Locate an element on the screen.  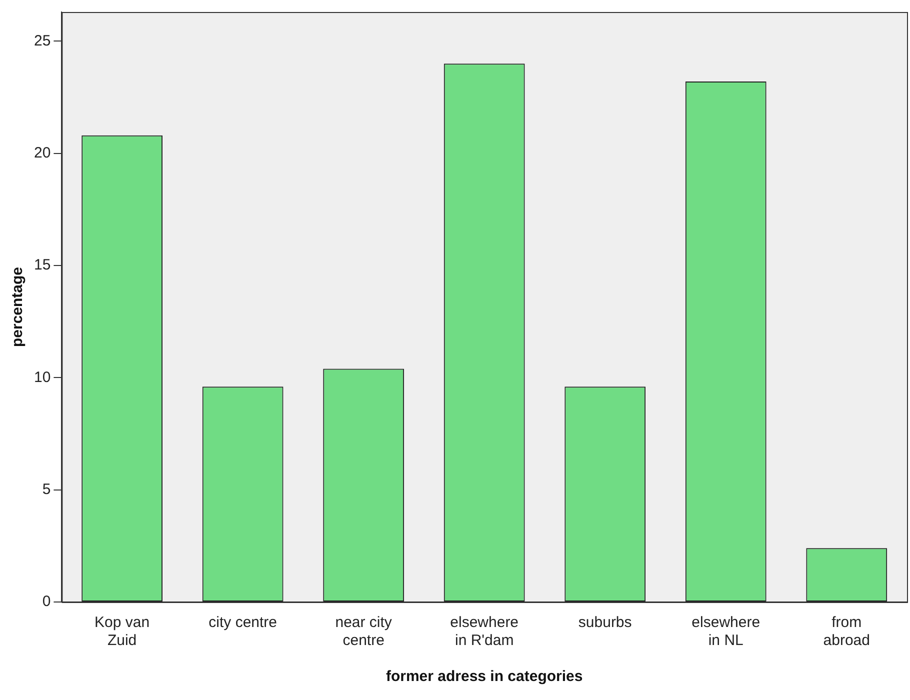
x-tick-label: near city centre is located at coordinates (363, 632).